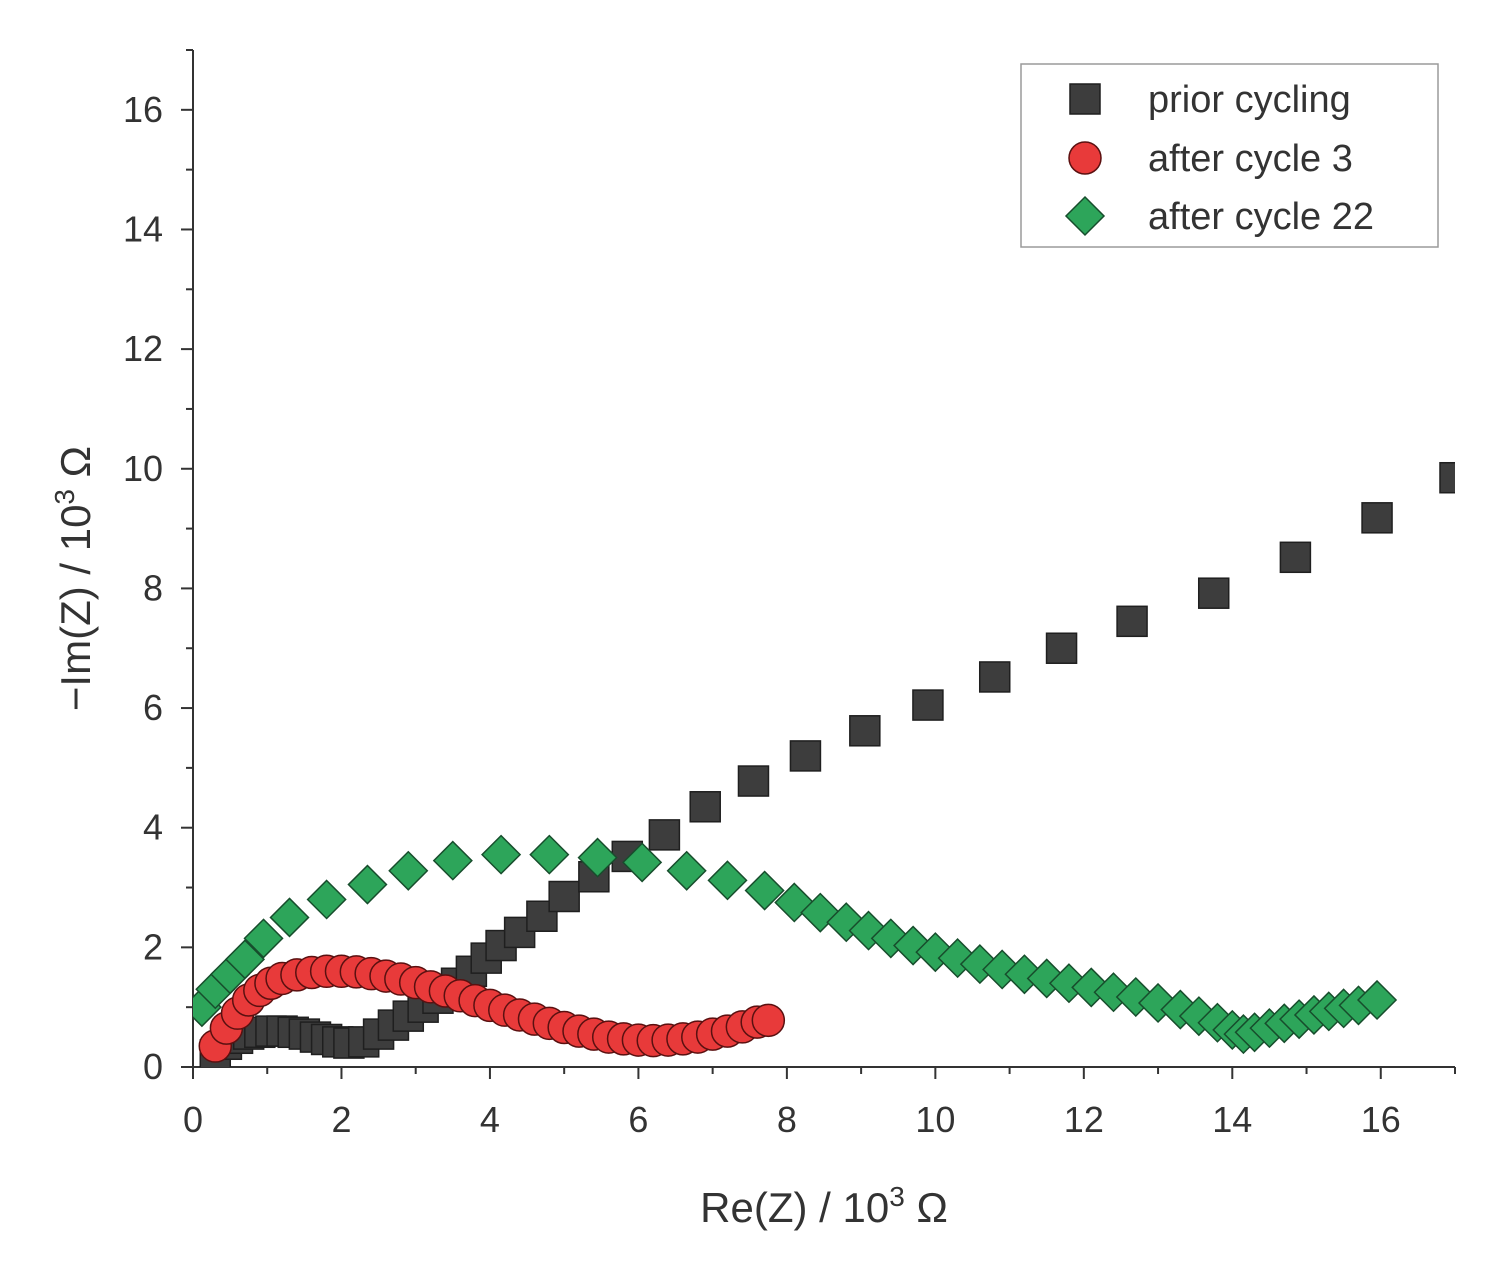 The height and width of the screenshot is (1268, 1497). What do you see at coordinates (153, 587) in the screenshot?
I see `y-tick-label: 8` at bounding box center [153, 587].